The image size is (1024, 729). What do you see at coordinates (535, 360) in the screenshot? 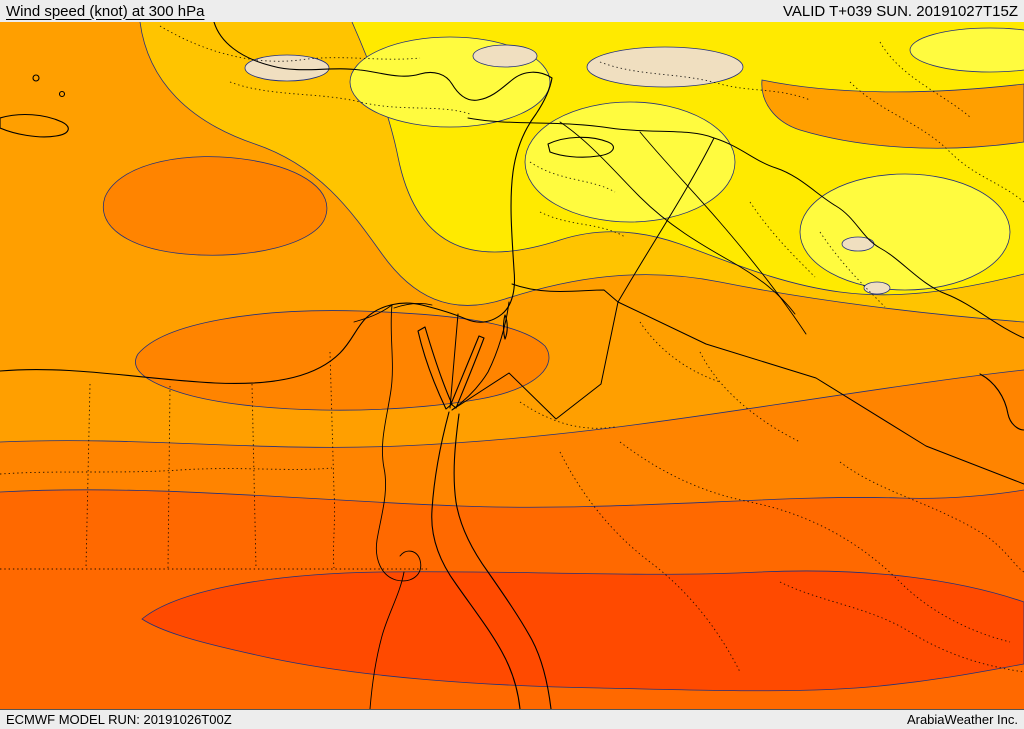
I see `border-jordan-saudi` at bounding box center [535, 360].